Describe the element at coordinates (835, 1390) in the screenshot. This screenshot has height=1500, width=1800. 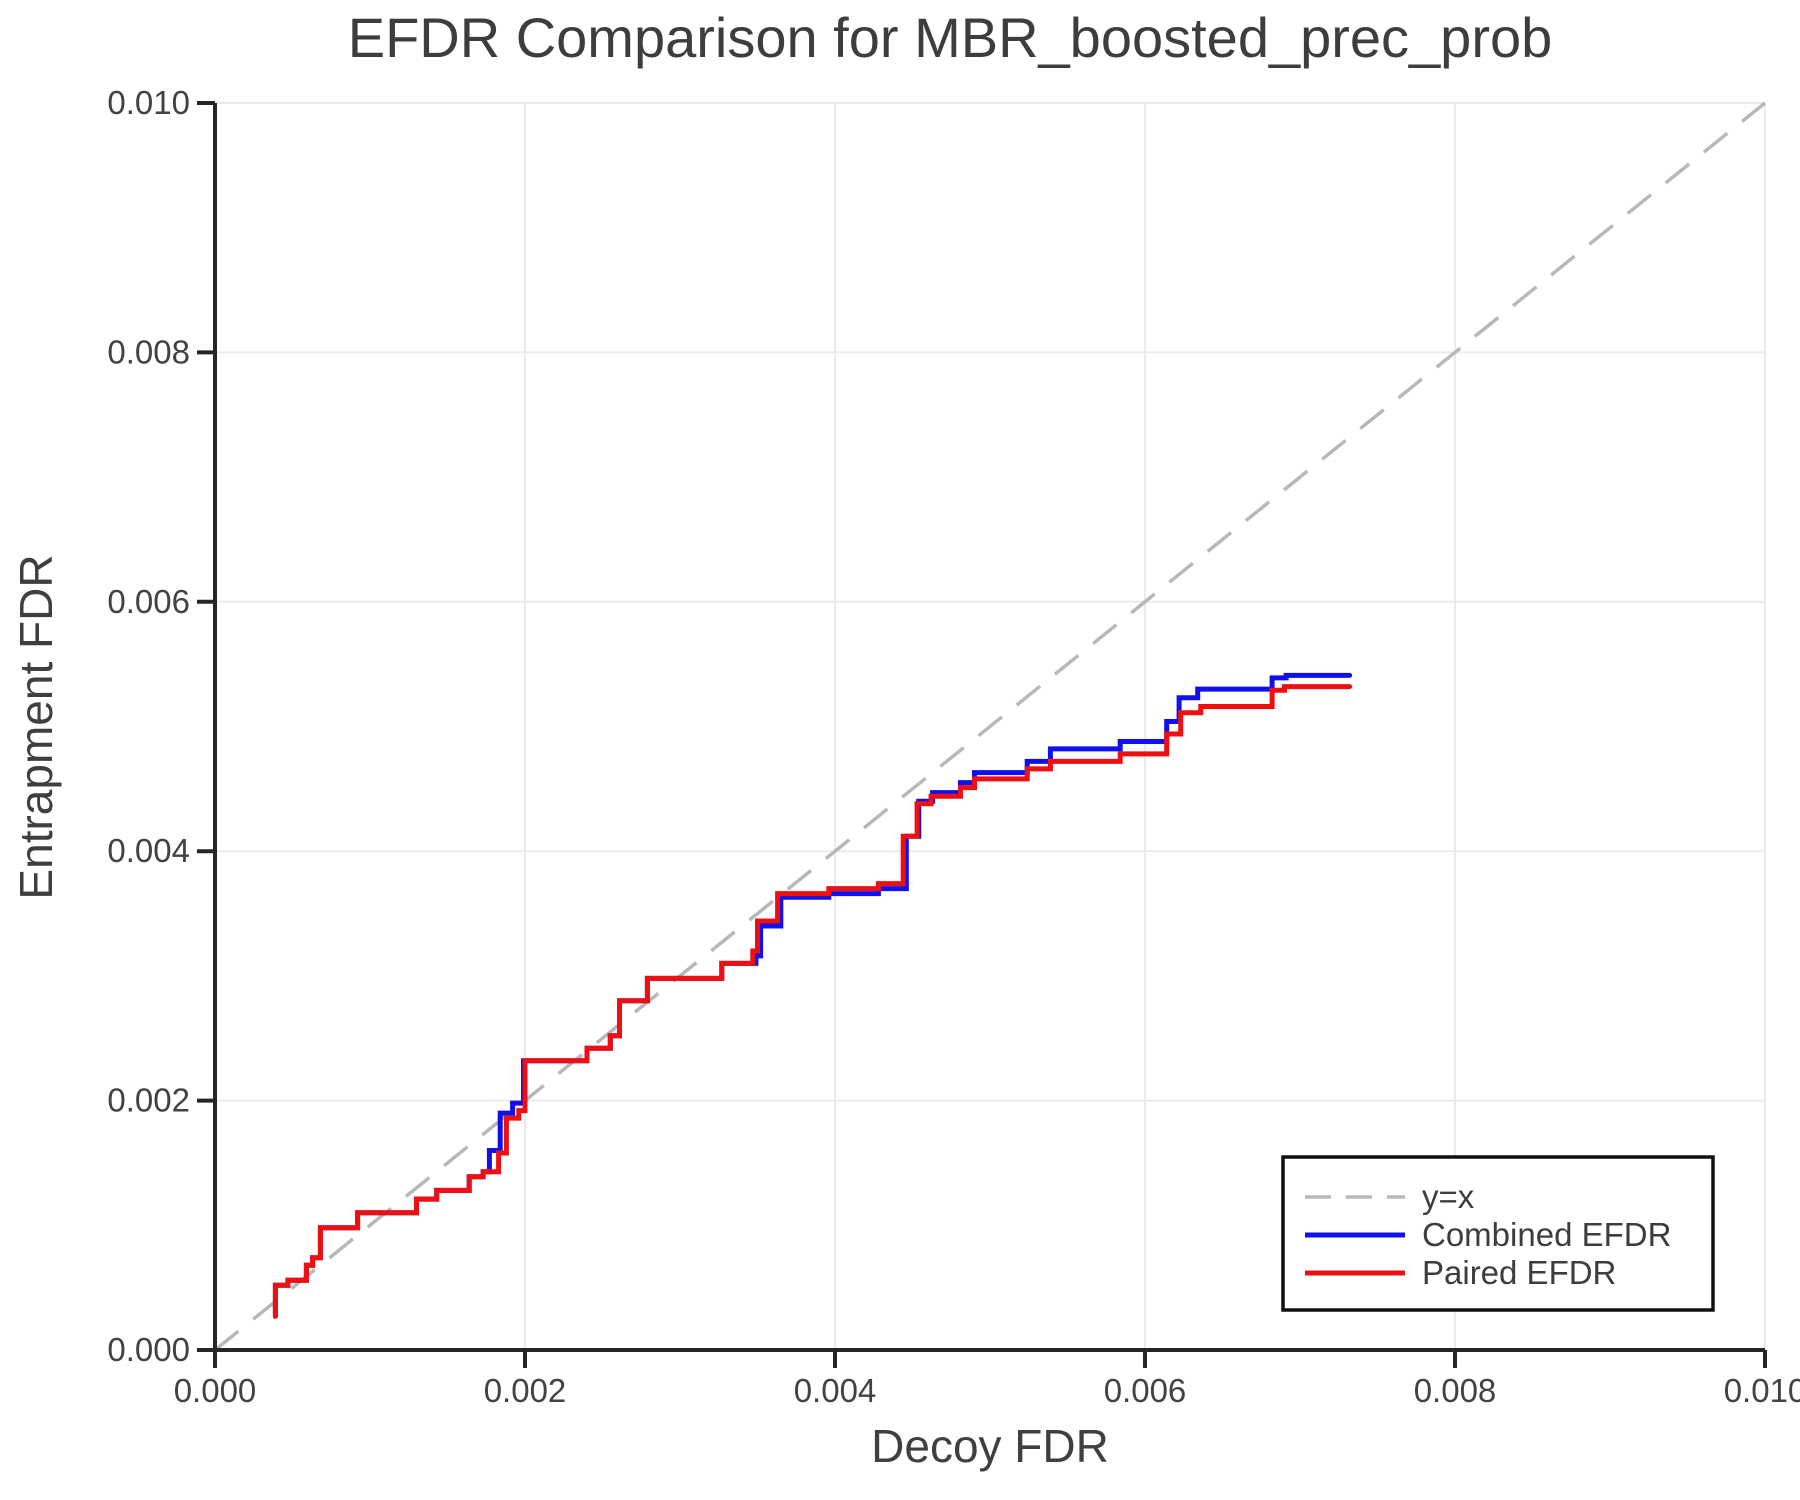
I see `x-tick-label: 0.004` at that location.